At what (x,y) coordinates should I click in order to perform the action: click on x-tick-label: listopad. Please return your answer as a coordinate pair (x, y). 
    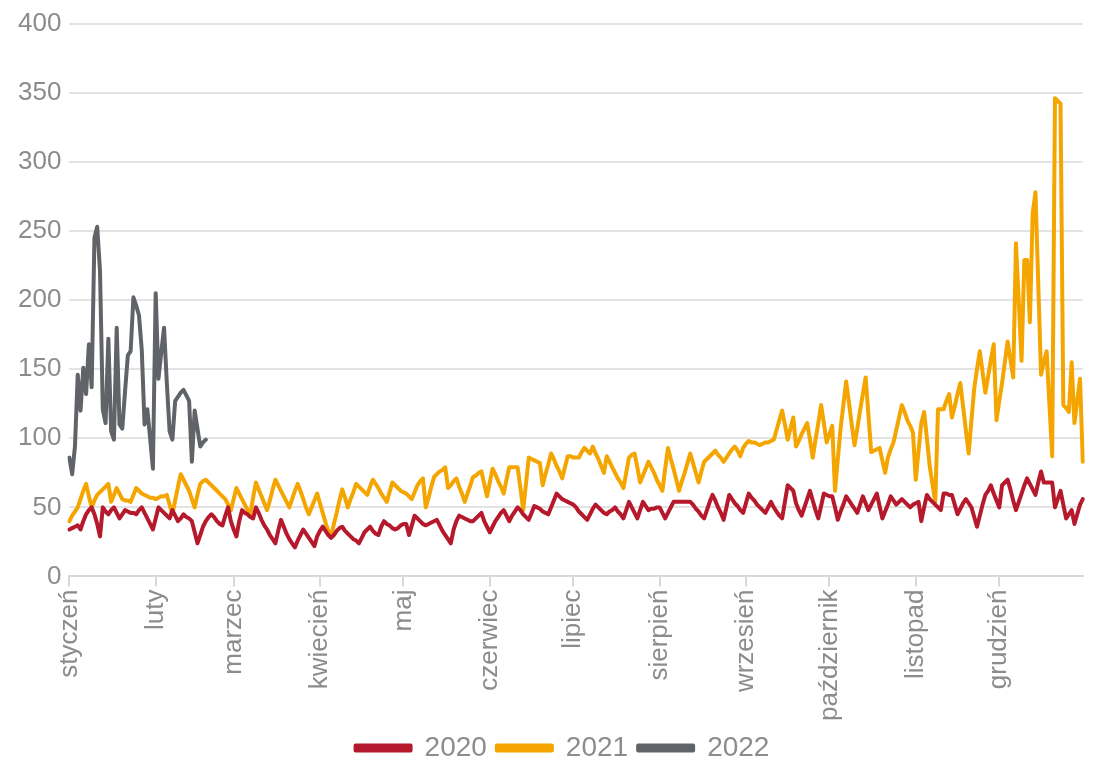
    Looking at the image, I should click on (913, 634).